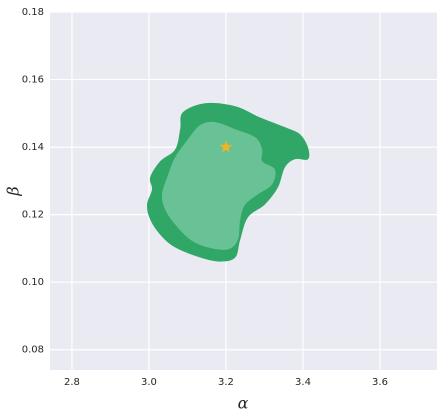  I want to click on y-tick-label: 0.18, so click(33, 12).